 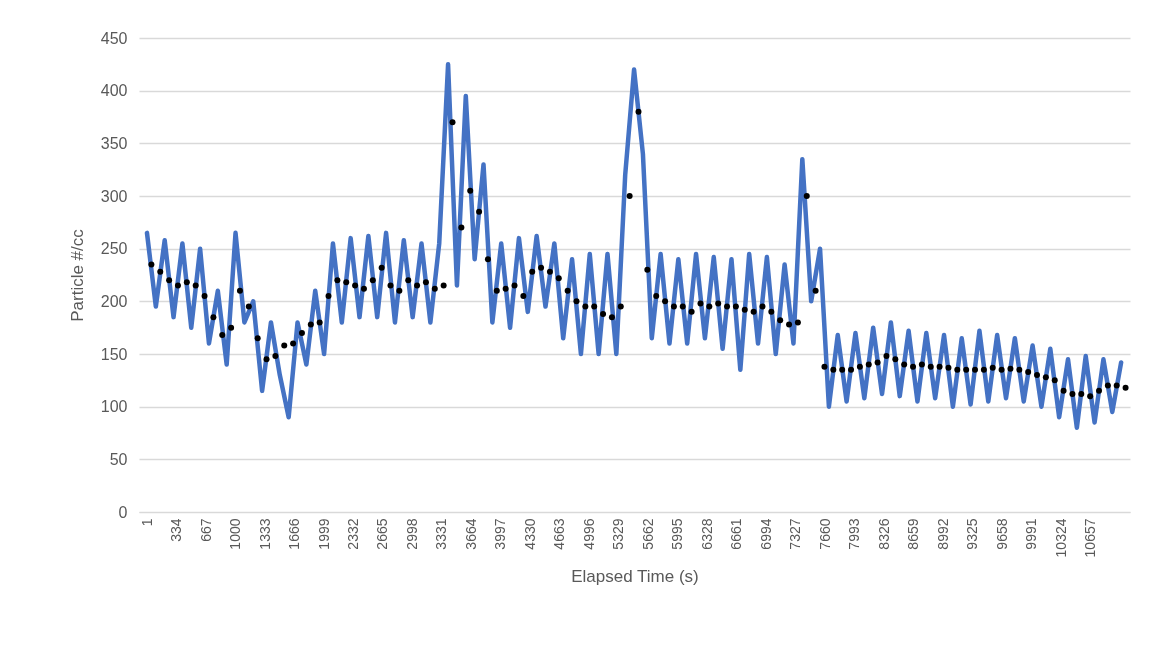 I want to click on y-tick-label: 300, so click(x=114, y=196).